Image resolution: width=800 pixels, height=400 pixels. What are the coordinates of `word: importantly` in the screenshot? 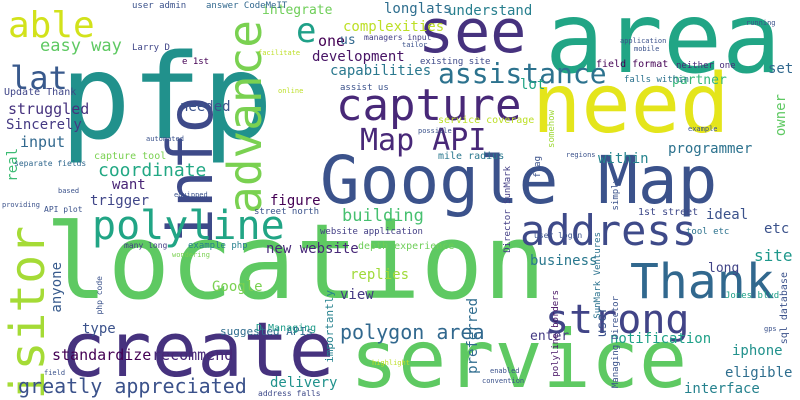 It's located at (329, 326).